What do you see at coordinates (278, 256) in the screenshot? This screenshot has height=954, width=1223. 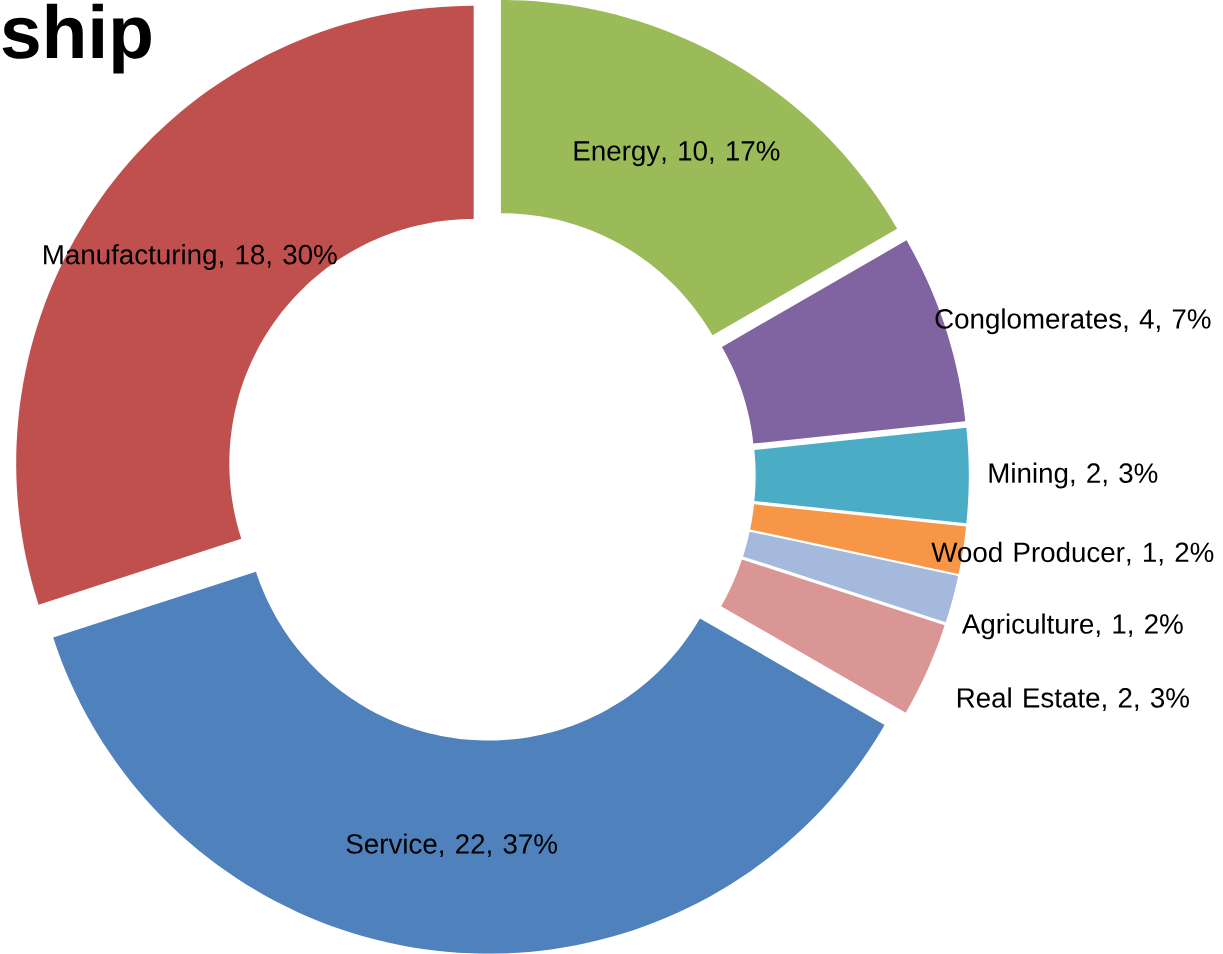 I see `data-label: , 18, 30%` at bounding box center [278, 256].